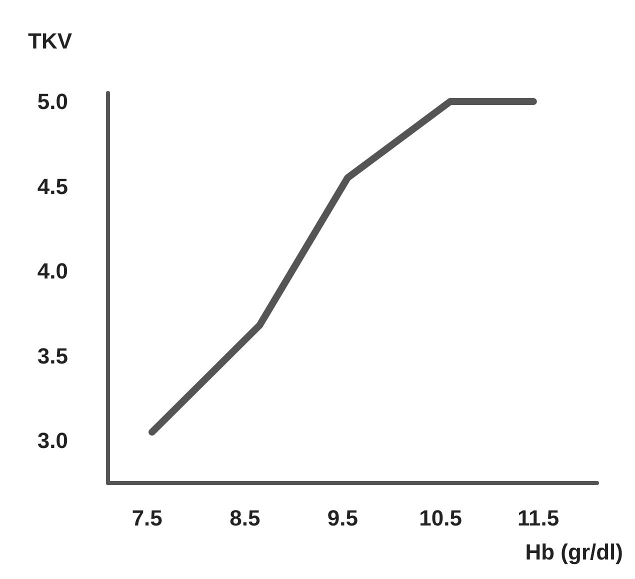 This screenshot has width=635, height=579. I want to click on x-tick-label: 8.5, so click(245, 518).